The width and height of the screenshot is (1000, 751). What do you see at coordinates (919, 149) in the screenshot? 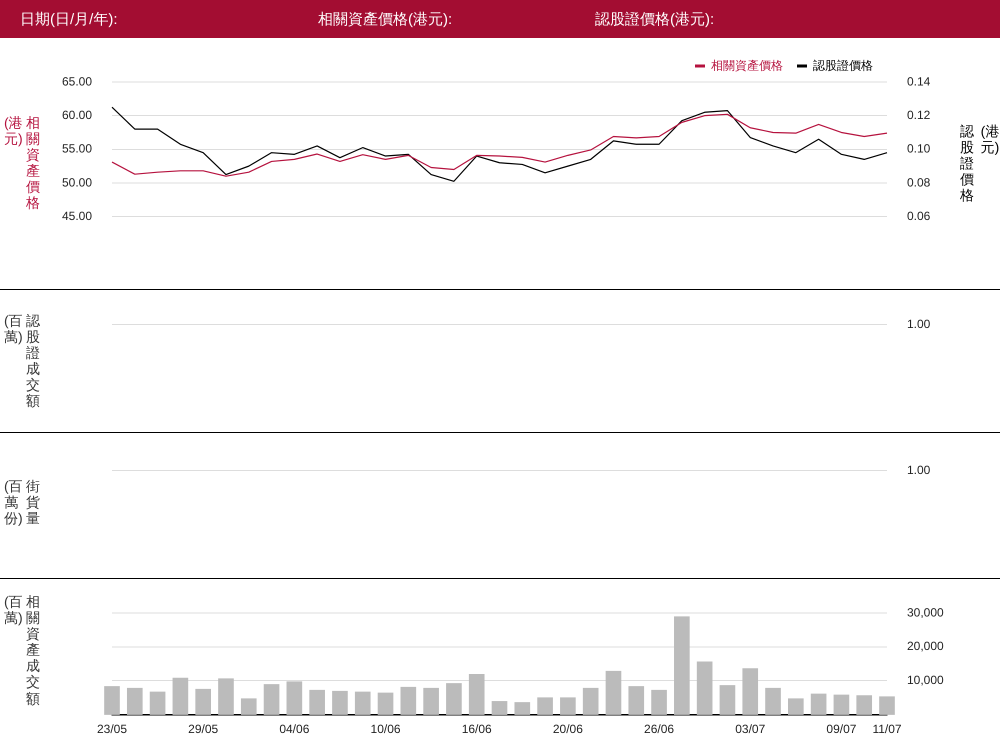
I see `y2-tick-label: 0.10` at bounding box center [919, 149].